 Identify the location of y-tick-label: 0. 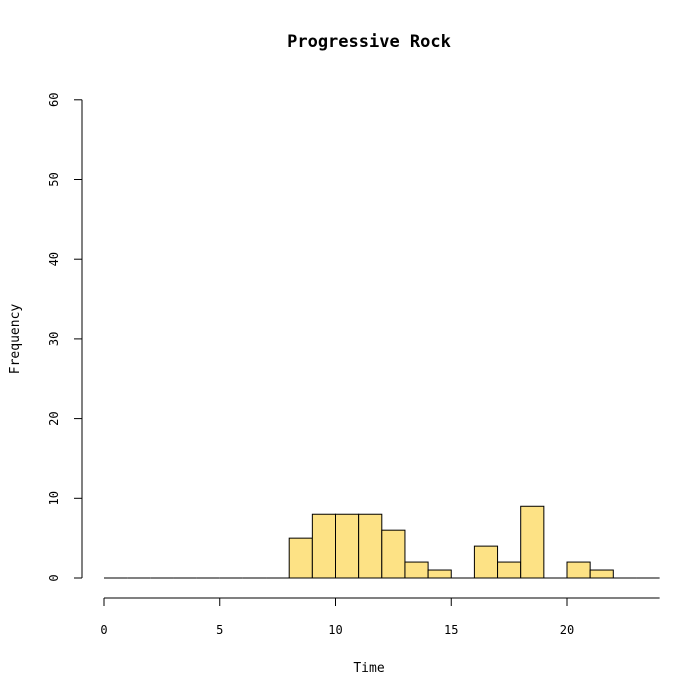
(54, 577).